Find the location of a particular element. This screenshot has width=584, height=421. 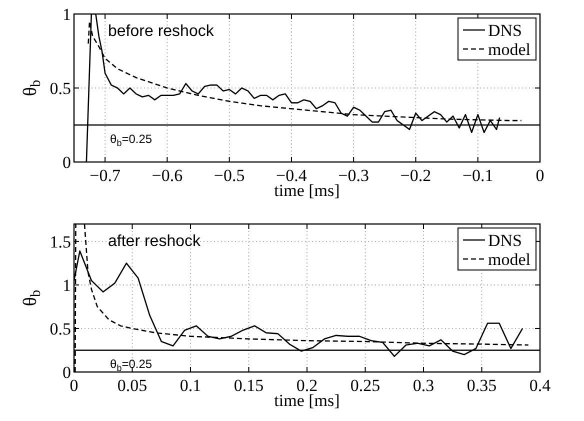

x-tick-label: −0.6 is located at coordinates (167, 175).